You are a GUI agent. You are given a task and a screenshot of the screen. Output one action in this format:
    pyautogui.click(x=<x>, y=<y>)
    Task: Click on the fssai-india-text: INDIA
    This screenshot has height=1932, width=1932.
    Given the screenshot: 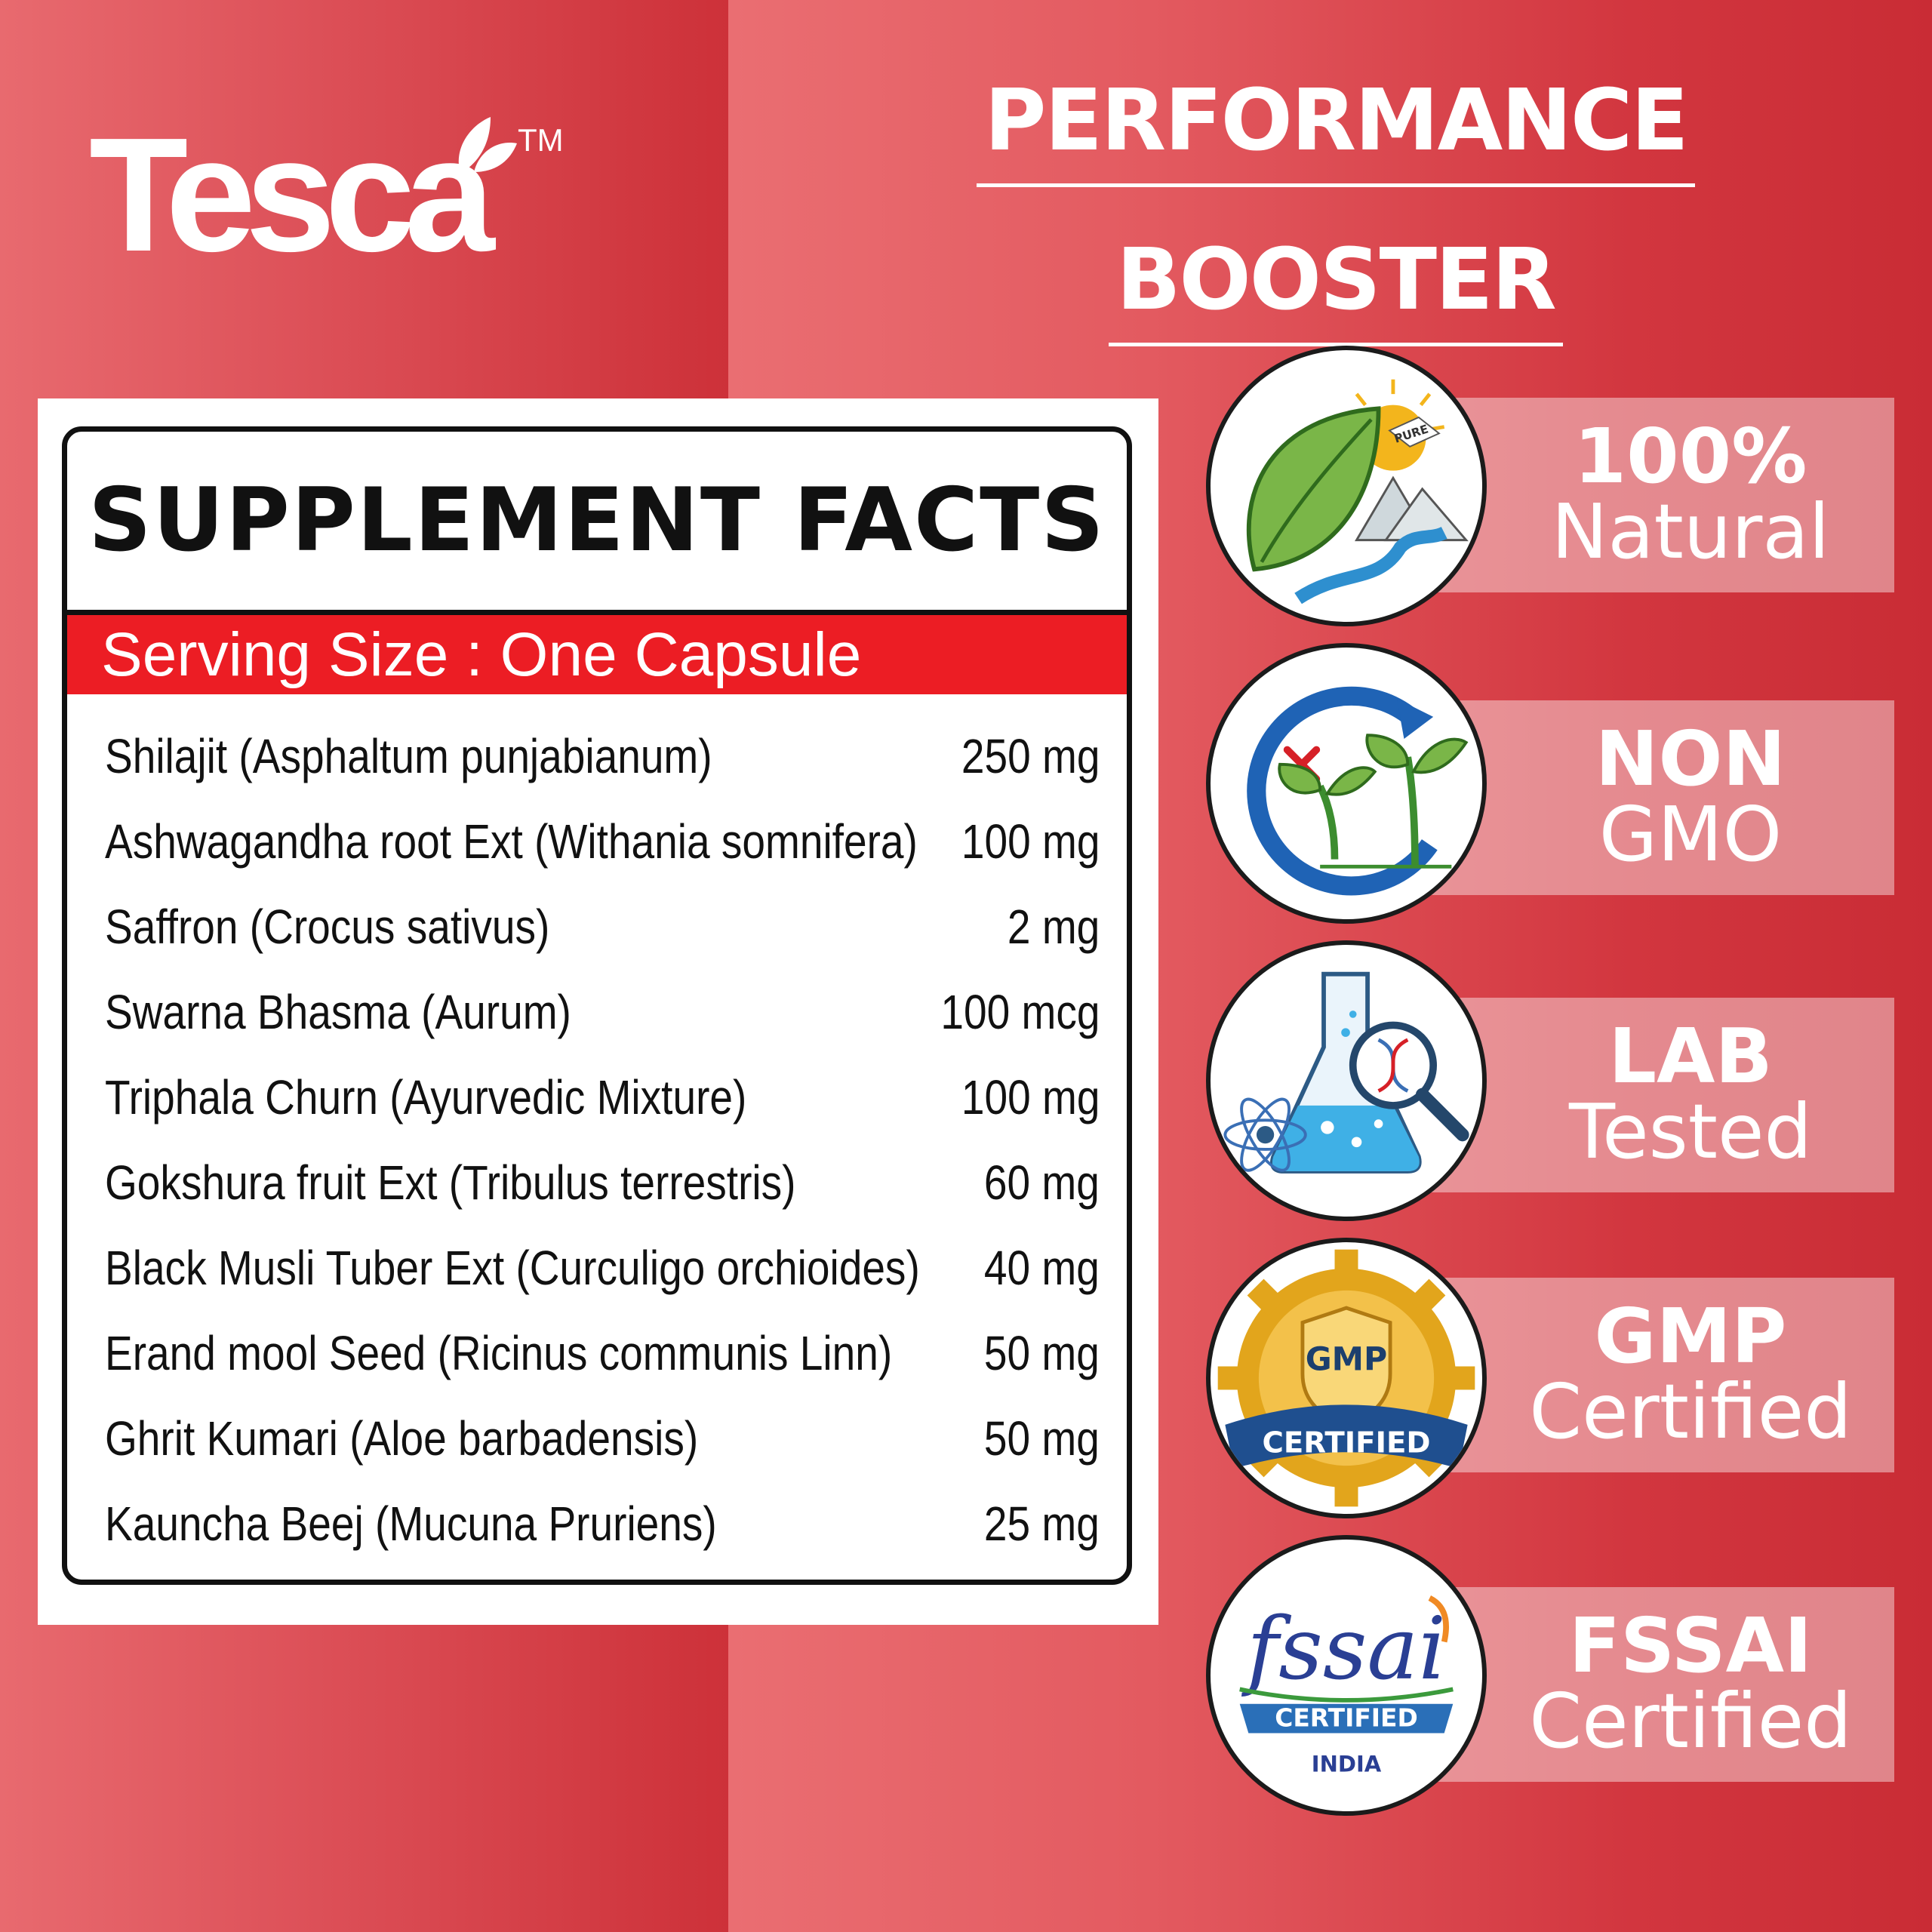 What is the action you would take?
    pyautogui.click(x=1347, y=1764)
    